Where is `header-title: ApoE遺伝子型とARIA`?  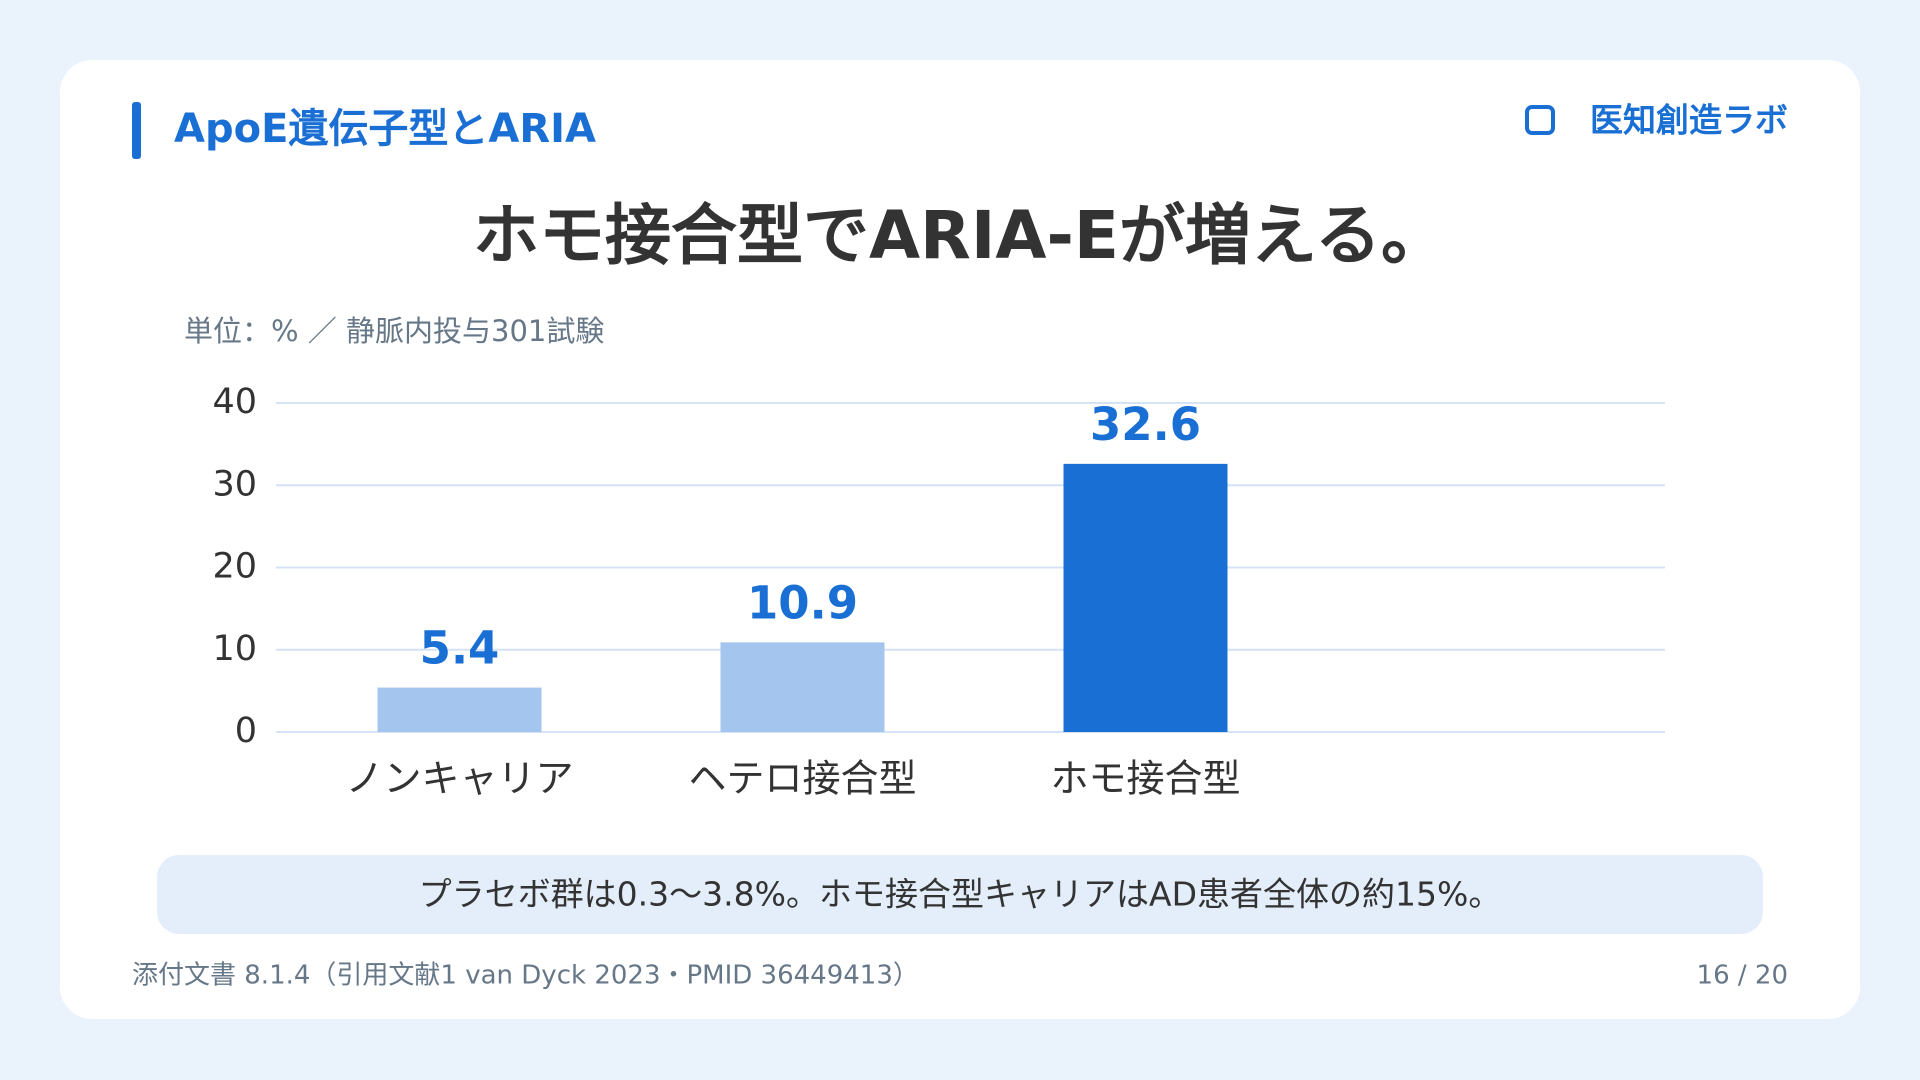 header-title: ApoE遺伝子型とARIA is located at coordinates (385, 129).